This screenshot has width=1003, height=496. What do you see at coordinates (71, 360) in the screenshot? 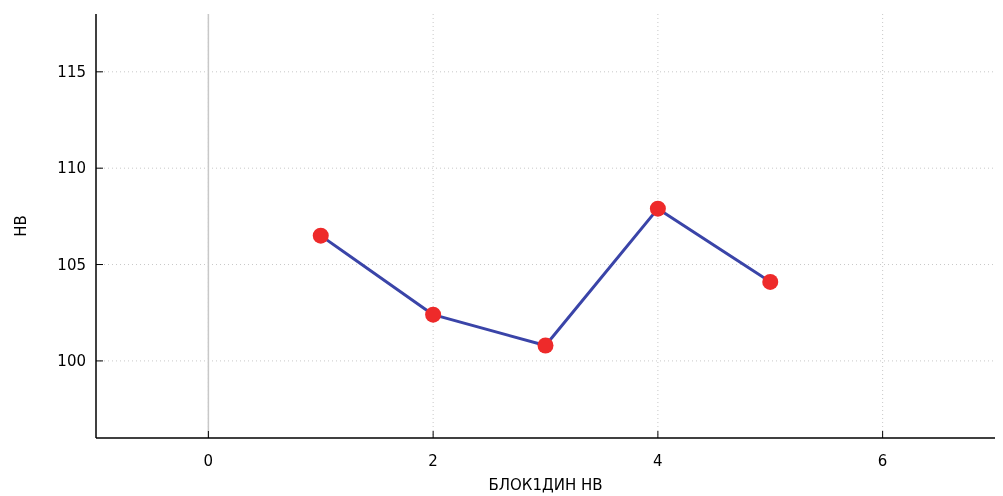
I see `y-tick-label: 100` at bounding box center [71, 360].